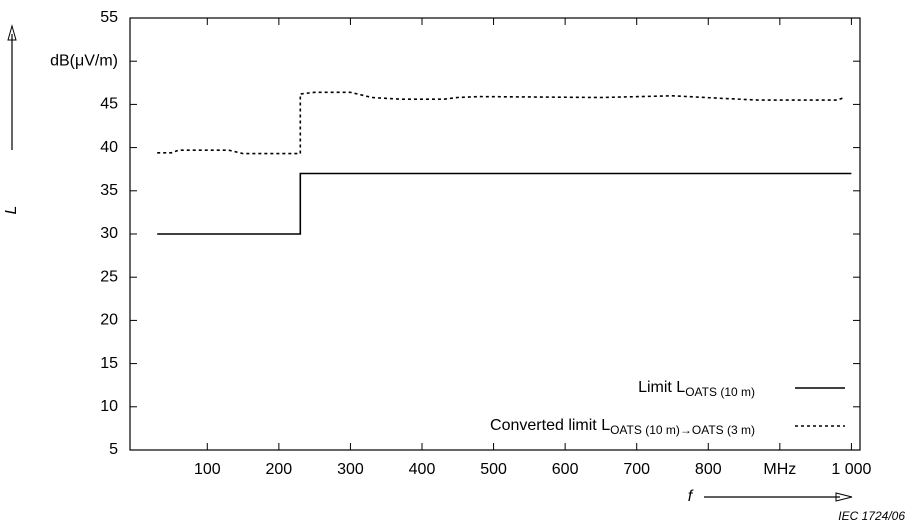 This screenshot has width=920, height=531. Describe the element at coordinates (565, 469) in the screenshot. I see `x-tick-label: 600` at that location.